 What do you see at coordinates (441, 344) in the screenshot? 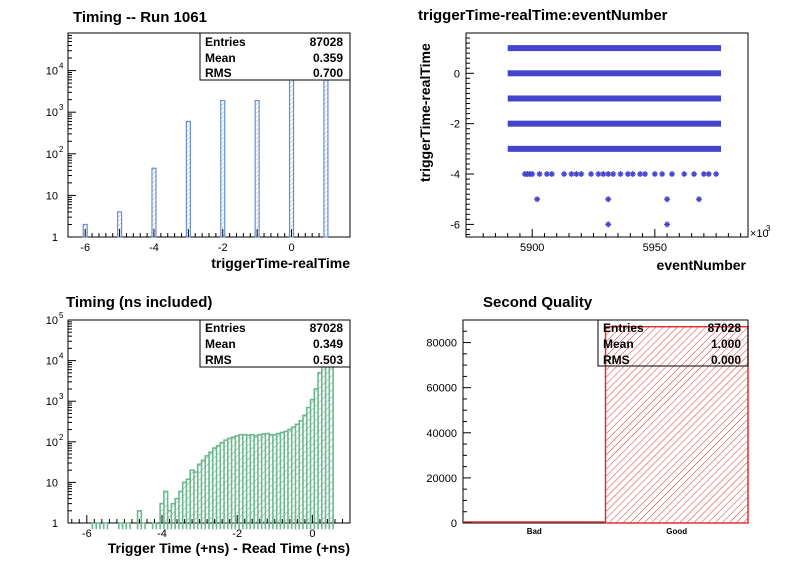
I see `y-tick-label: 80000` at bounding box center [441, 344].